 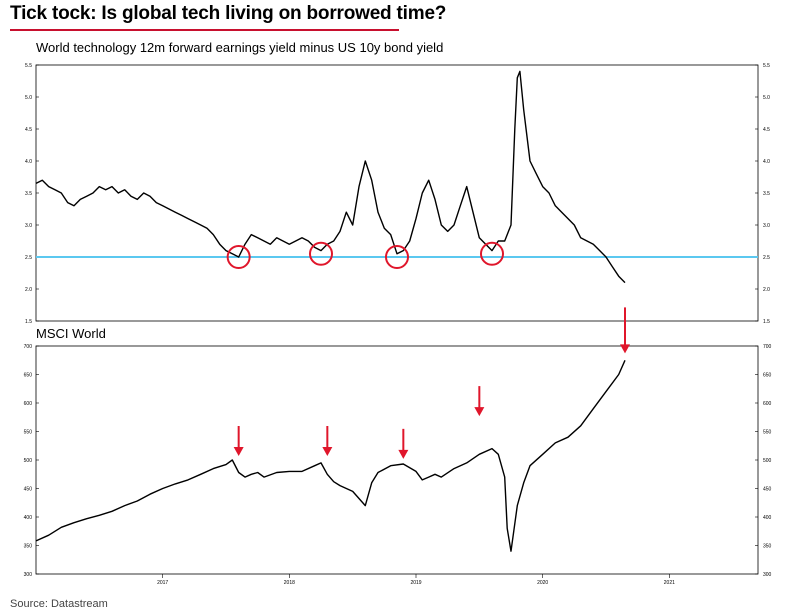 I want to click on x-tick-label: 2020, so click(x=542, y=583).